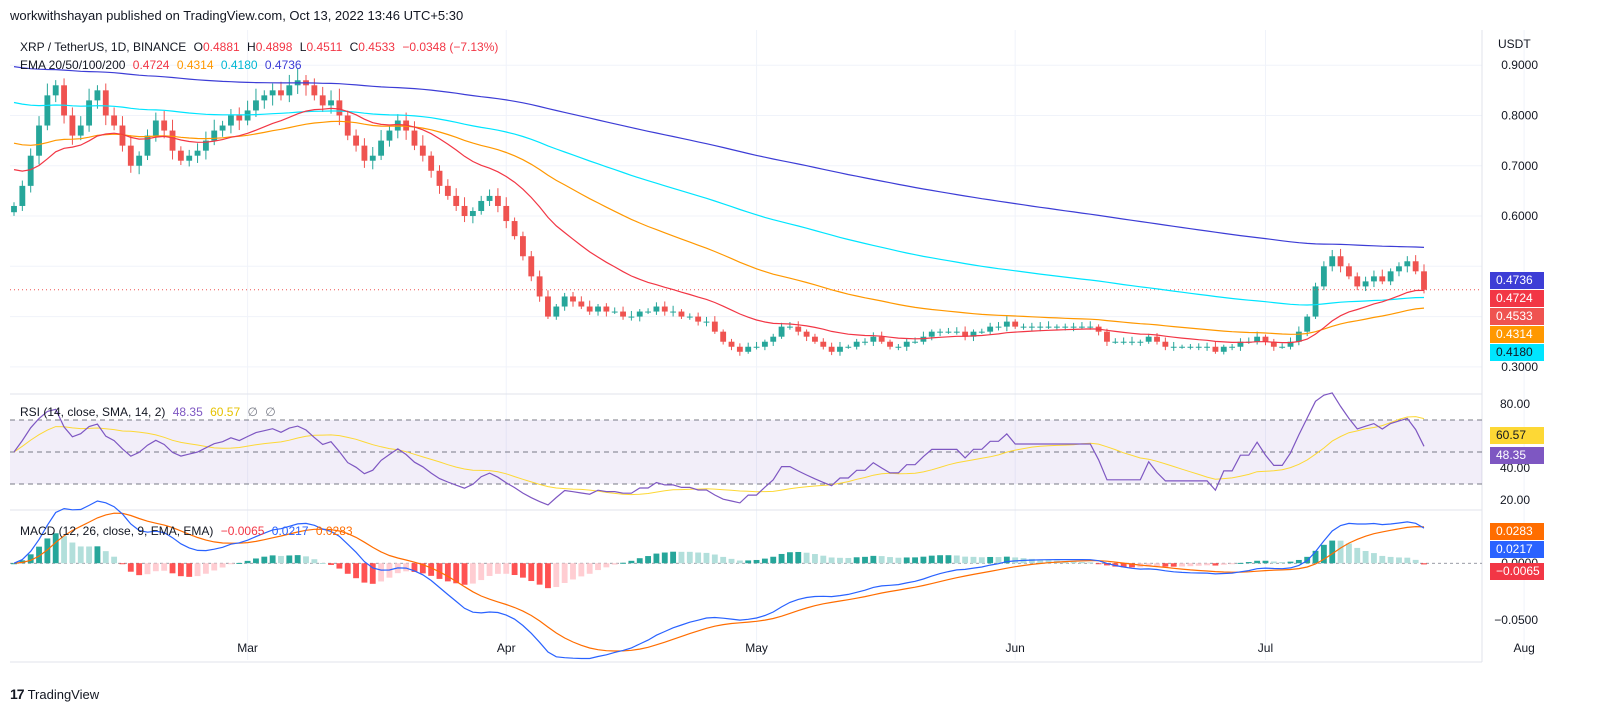 This screenshot has width=1600, height=714. I want to click on rsi-extra-2: ∅, so click(270, 412).